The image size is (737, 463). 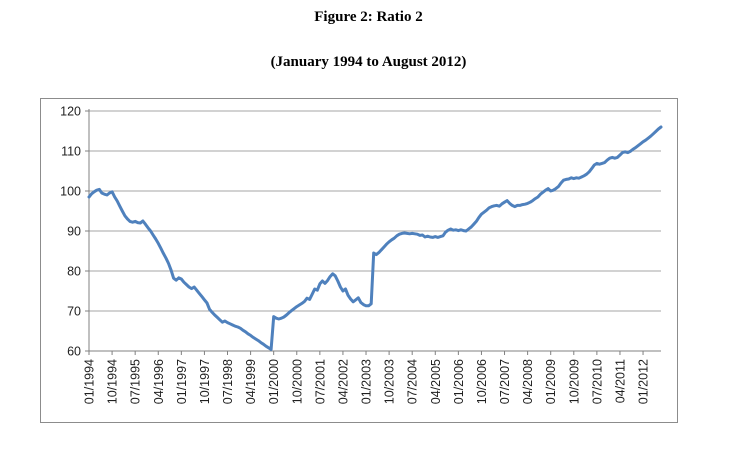 I want to click on x-tick-label: 01/1994, so click(x=90, y=381).